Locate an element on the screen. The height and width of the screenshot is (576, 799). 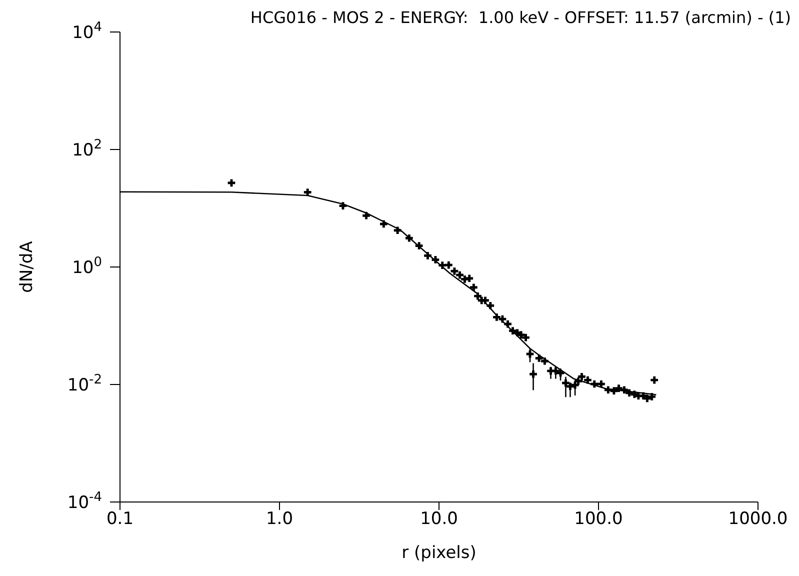
y-tick-label: 10$^{-4}$ is located at coordinates (84, 501).